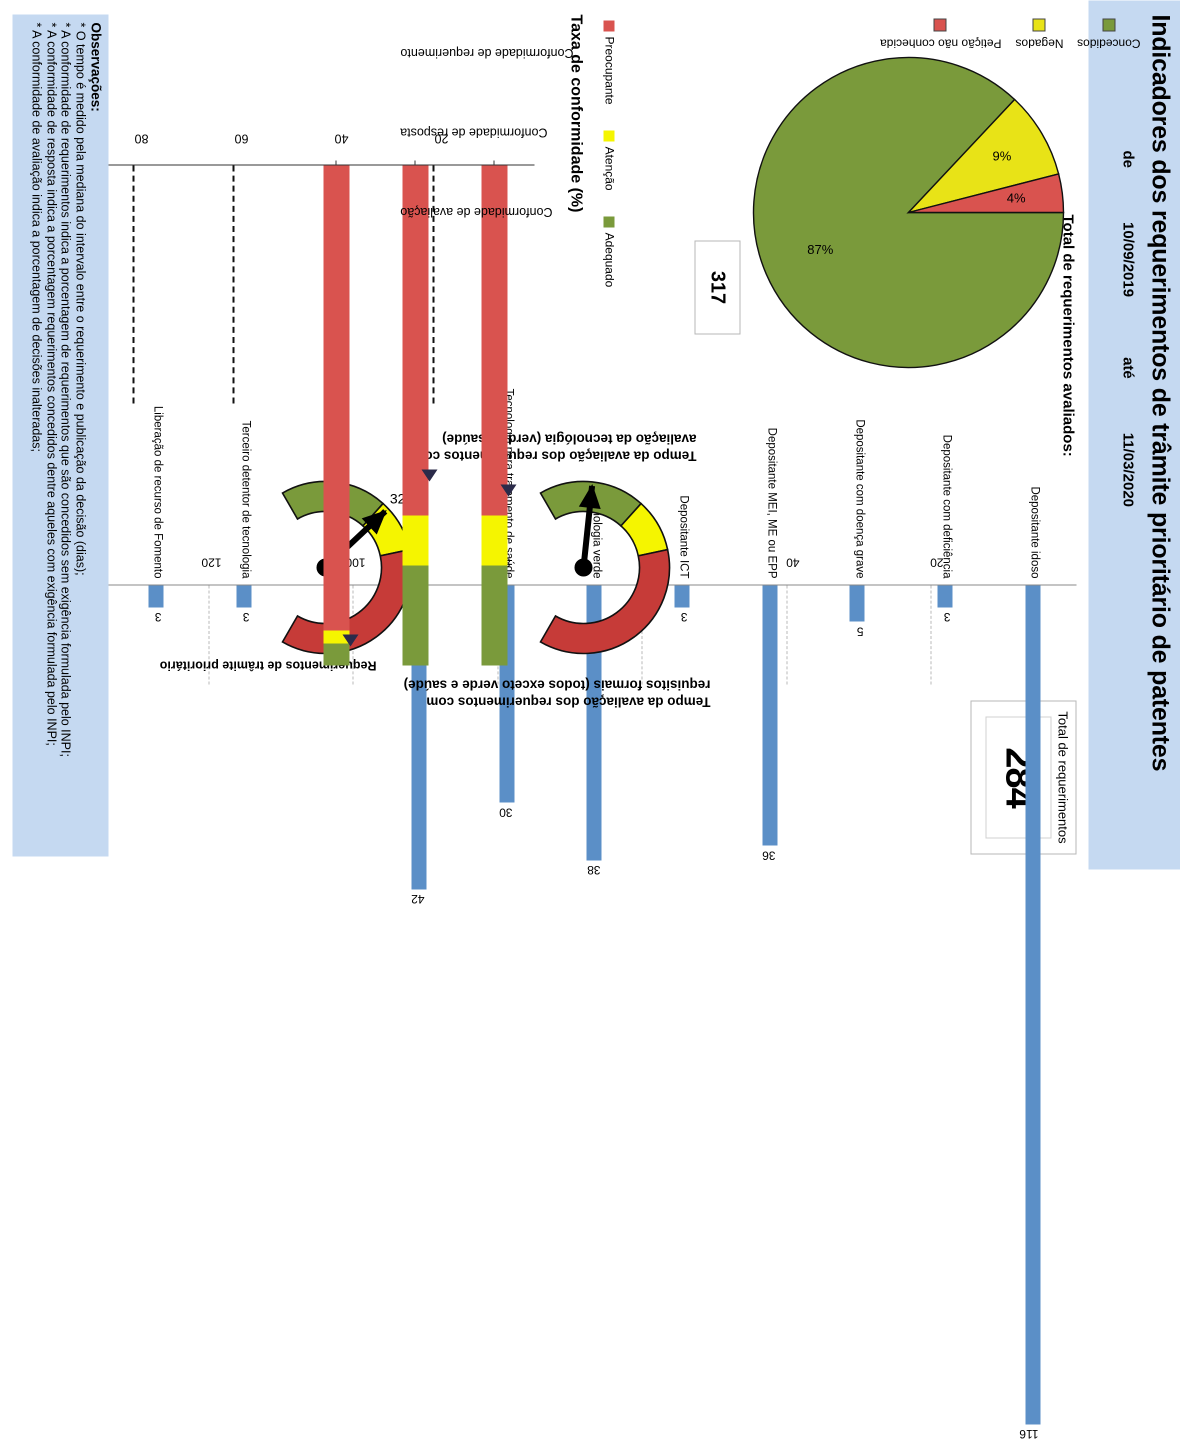  What do you see at coordinates (487, 52) in the screenshot?
I see `conformity-row-label: Conformidade de requerimento` at bounding box center [487, 52].